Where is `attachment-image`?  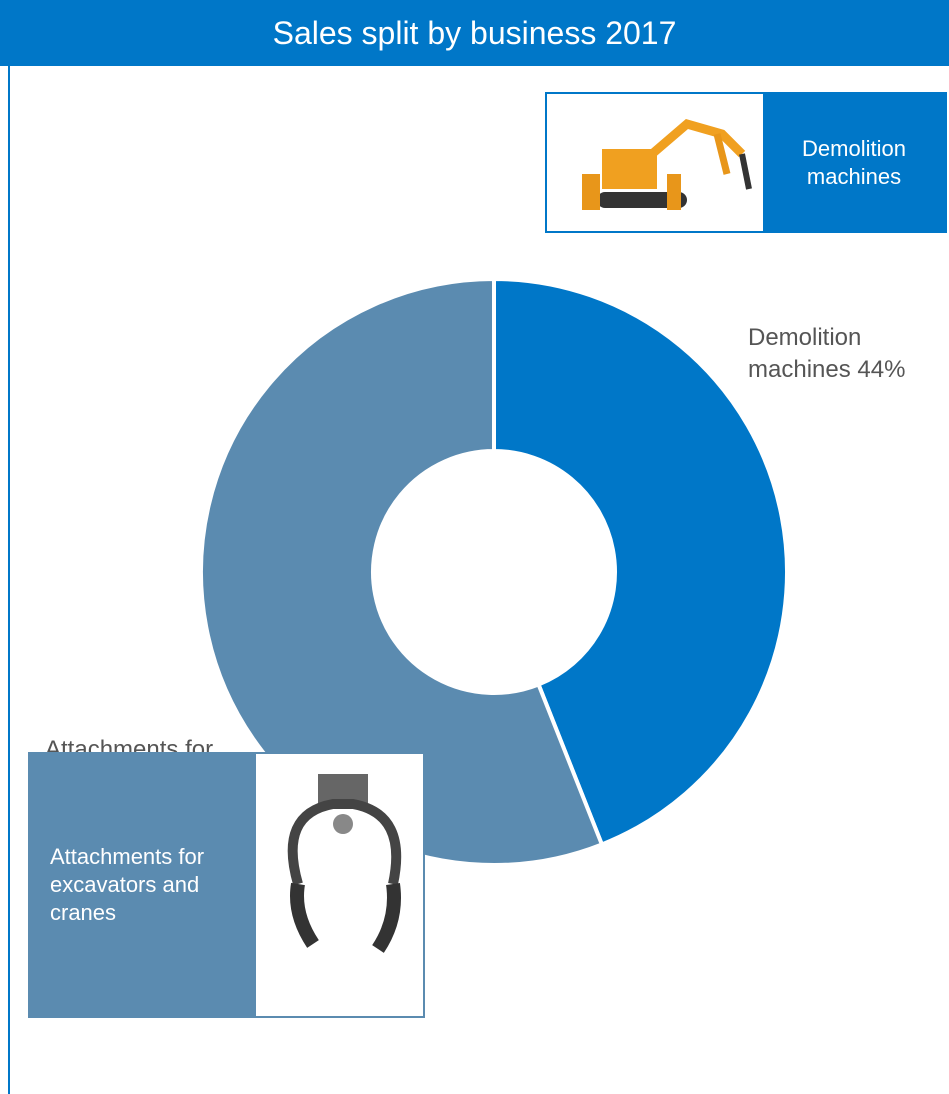
attachment-image is located at coordinates (344, 863).